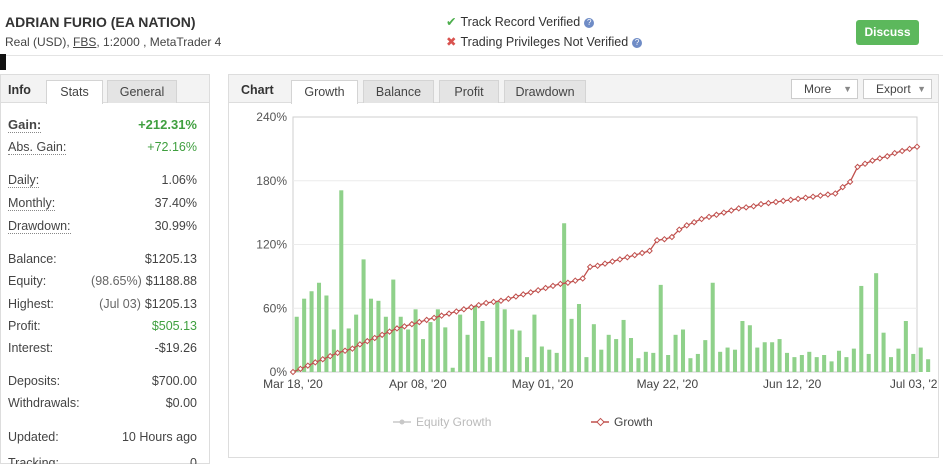  Describe the element at coordinates (398, 91) in the screenshot. I see `tab-balance: Balance` at that location.